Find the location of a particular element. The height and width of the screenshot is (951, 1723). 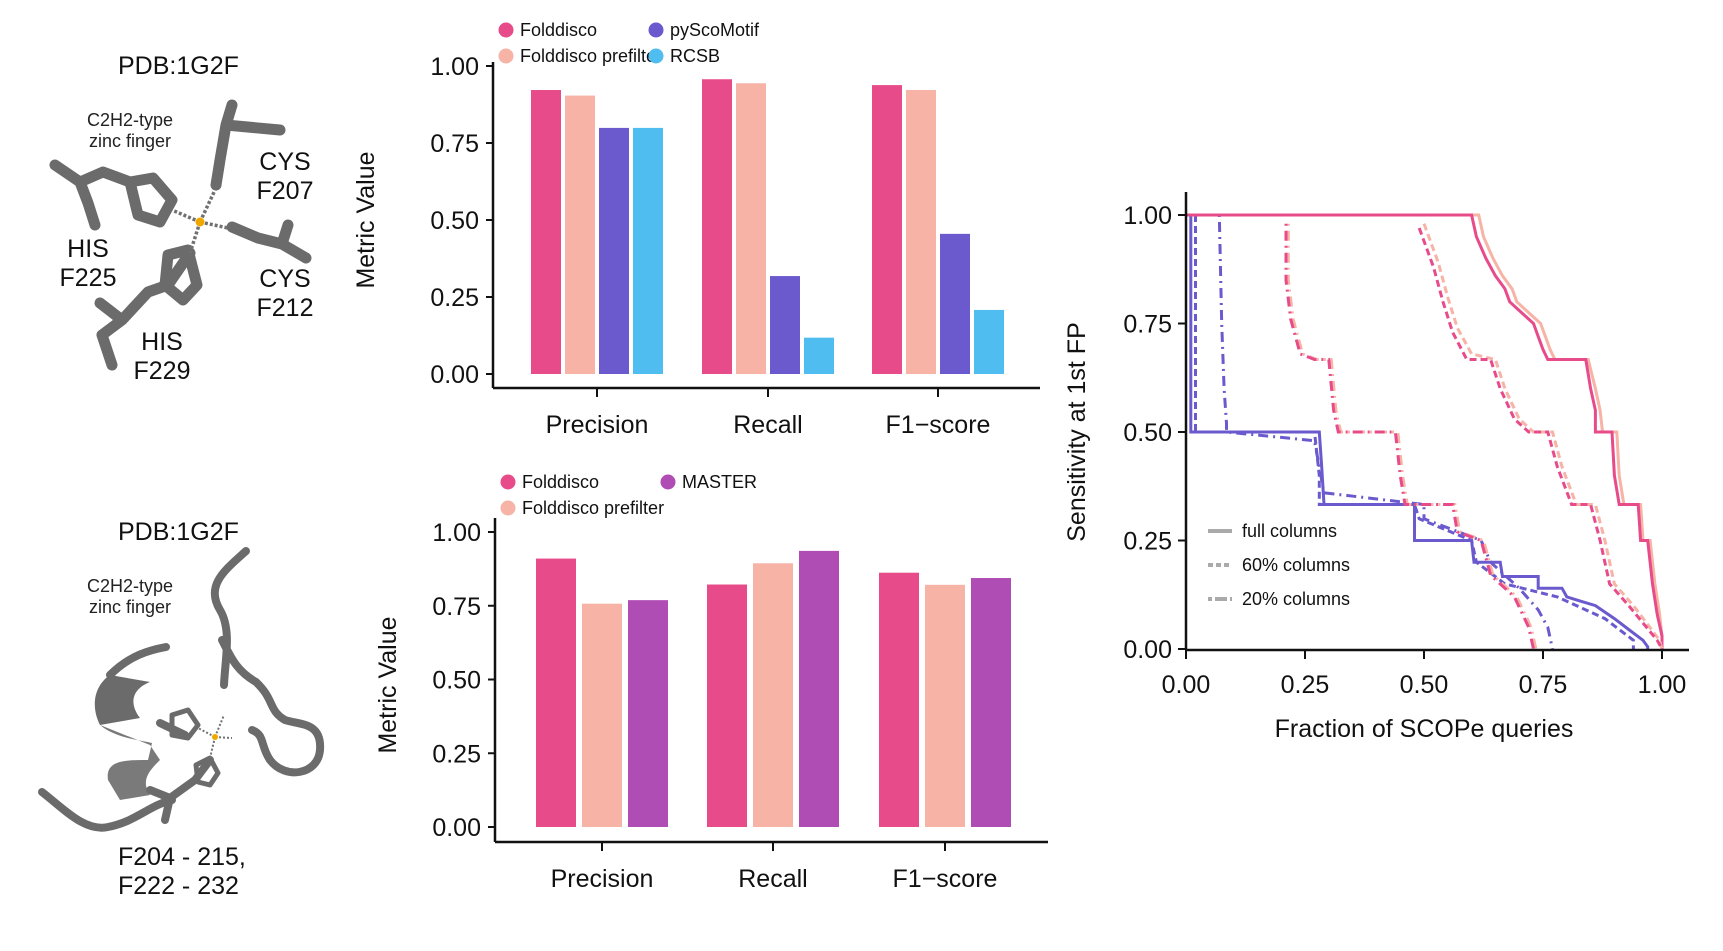

legend-item-dashed: 60% columns is located at coordinates (1279, 565).